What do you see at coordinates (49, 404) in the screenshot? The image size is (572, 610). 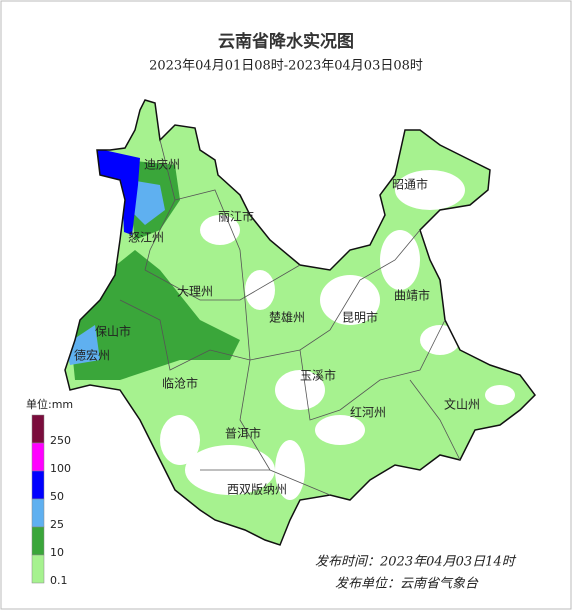 I see `legend-unit: 单位:mm` at bounding box center [49, 404].